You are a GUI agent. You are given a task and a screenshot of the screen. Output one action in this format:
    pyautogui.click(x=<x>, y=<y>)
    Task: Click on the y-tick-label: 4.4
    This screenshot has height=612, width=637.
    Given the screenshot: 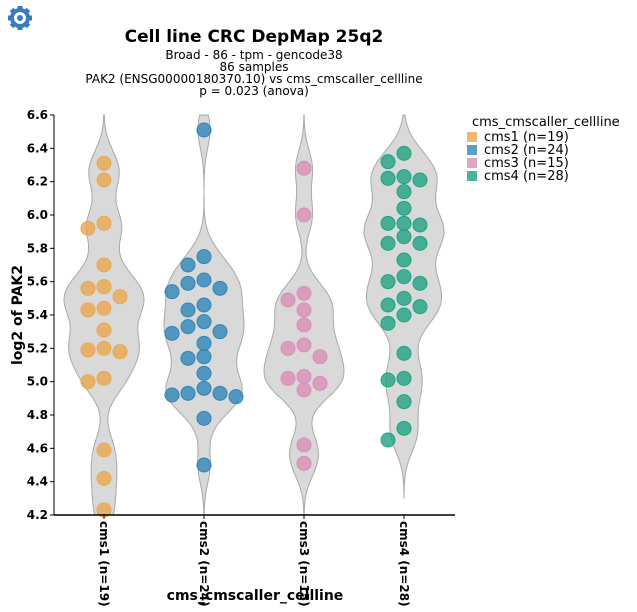 What is the action you would take?
    pyautogui.click(x=37, y=482)
    